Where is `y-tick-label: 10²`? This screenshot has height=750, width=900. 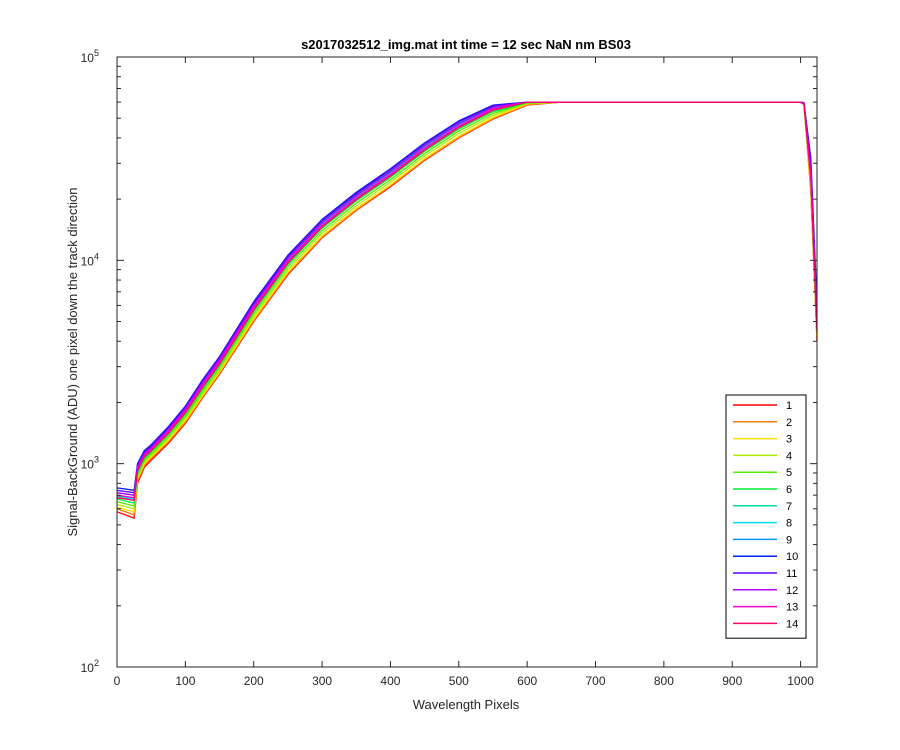 y-tick-label: 10² is located at coordinates (90, 666).